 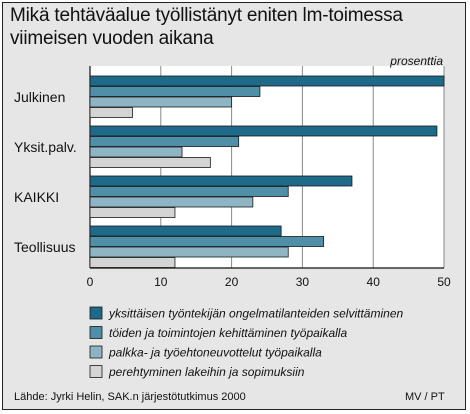 I want to click on x-tick-label-30: 30, so click(x=303, y=282).